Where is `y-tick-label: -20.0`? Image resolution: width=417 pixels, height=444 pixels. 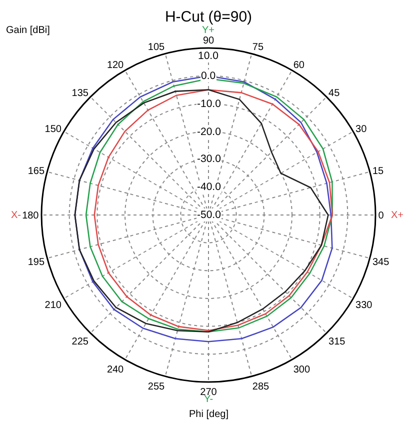
y-tick-label: -20.0 is located at coordinates (209, 132).